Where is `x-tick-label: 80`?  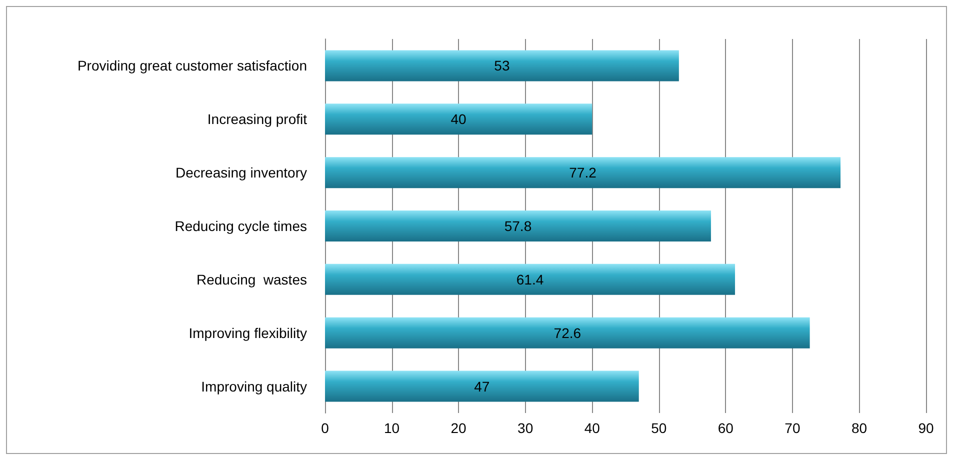 x-tick-label: 80 is located at coordinates (859, 428).